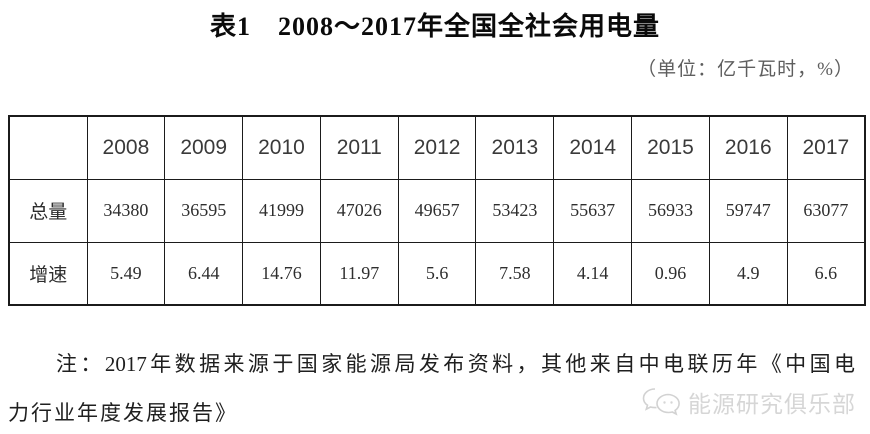 The width and height of the screenshot is (870, 434). What do you see at coordinates (826, 210) in the screenshot?
I see `total-value: 63077` at bounding box center [826, 210].